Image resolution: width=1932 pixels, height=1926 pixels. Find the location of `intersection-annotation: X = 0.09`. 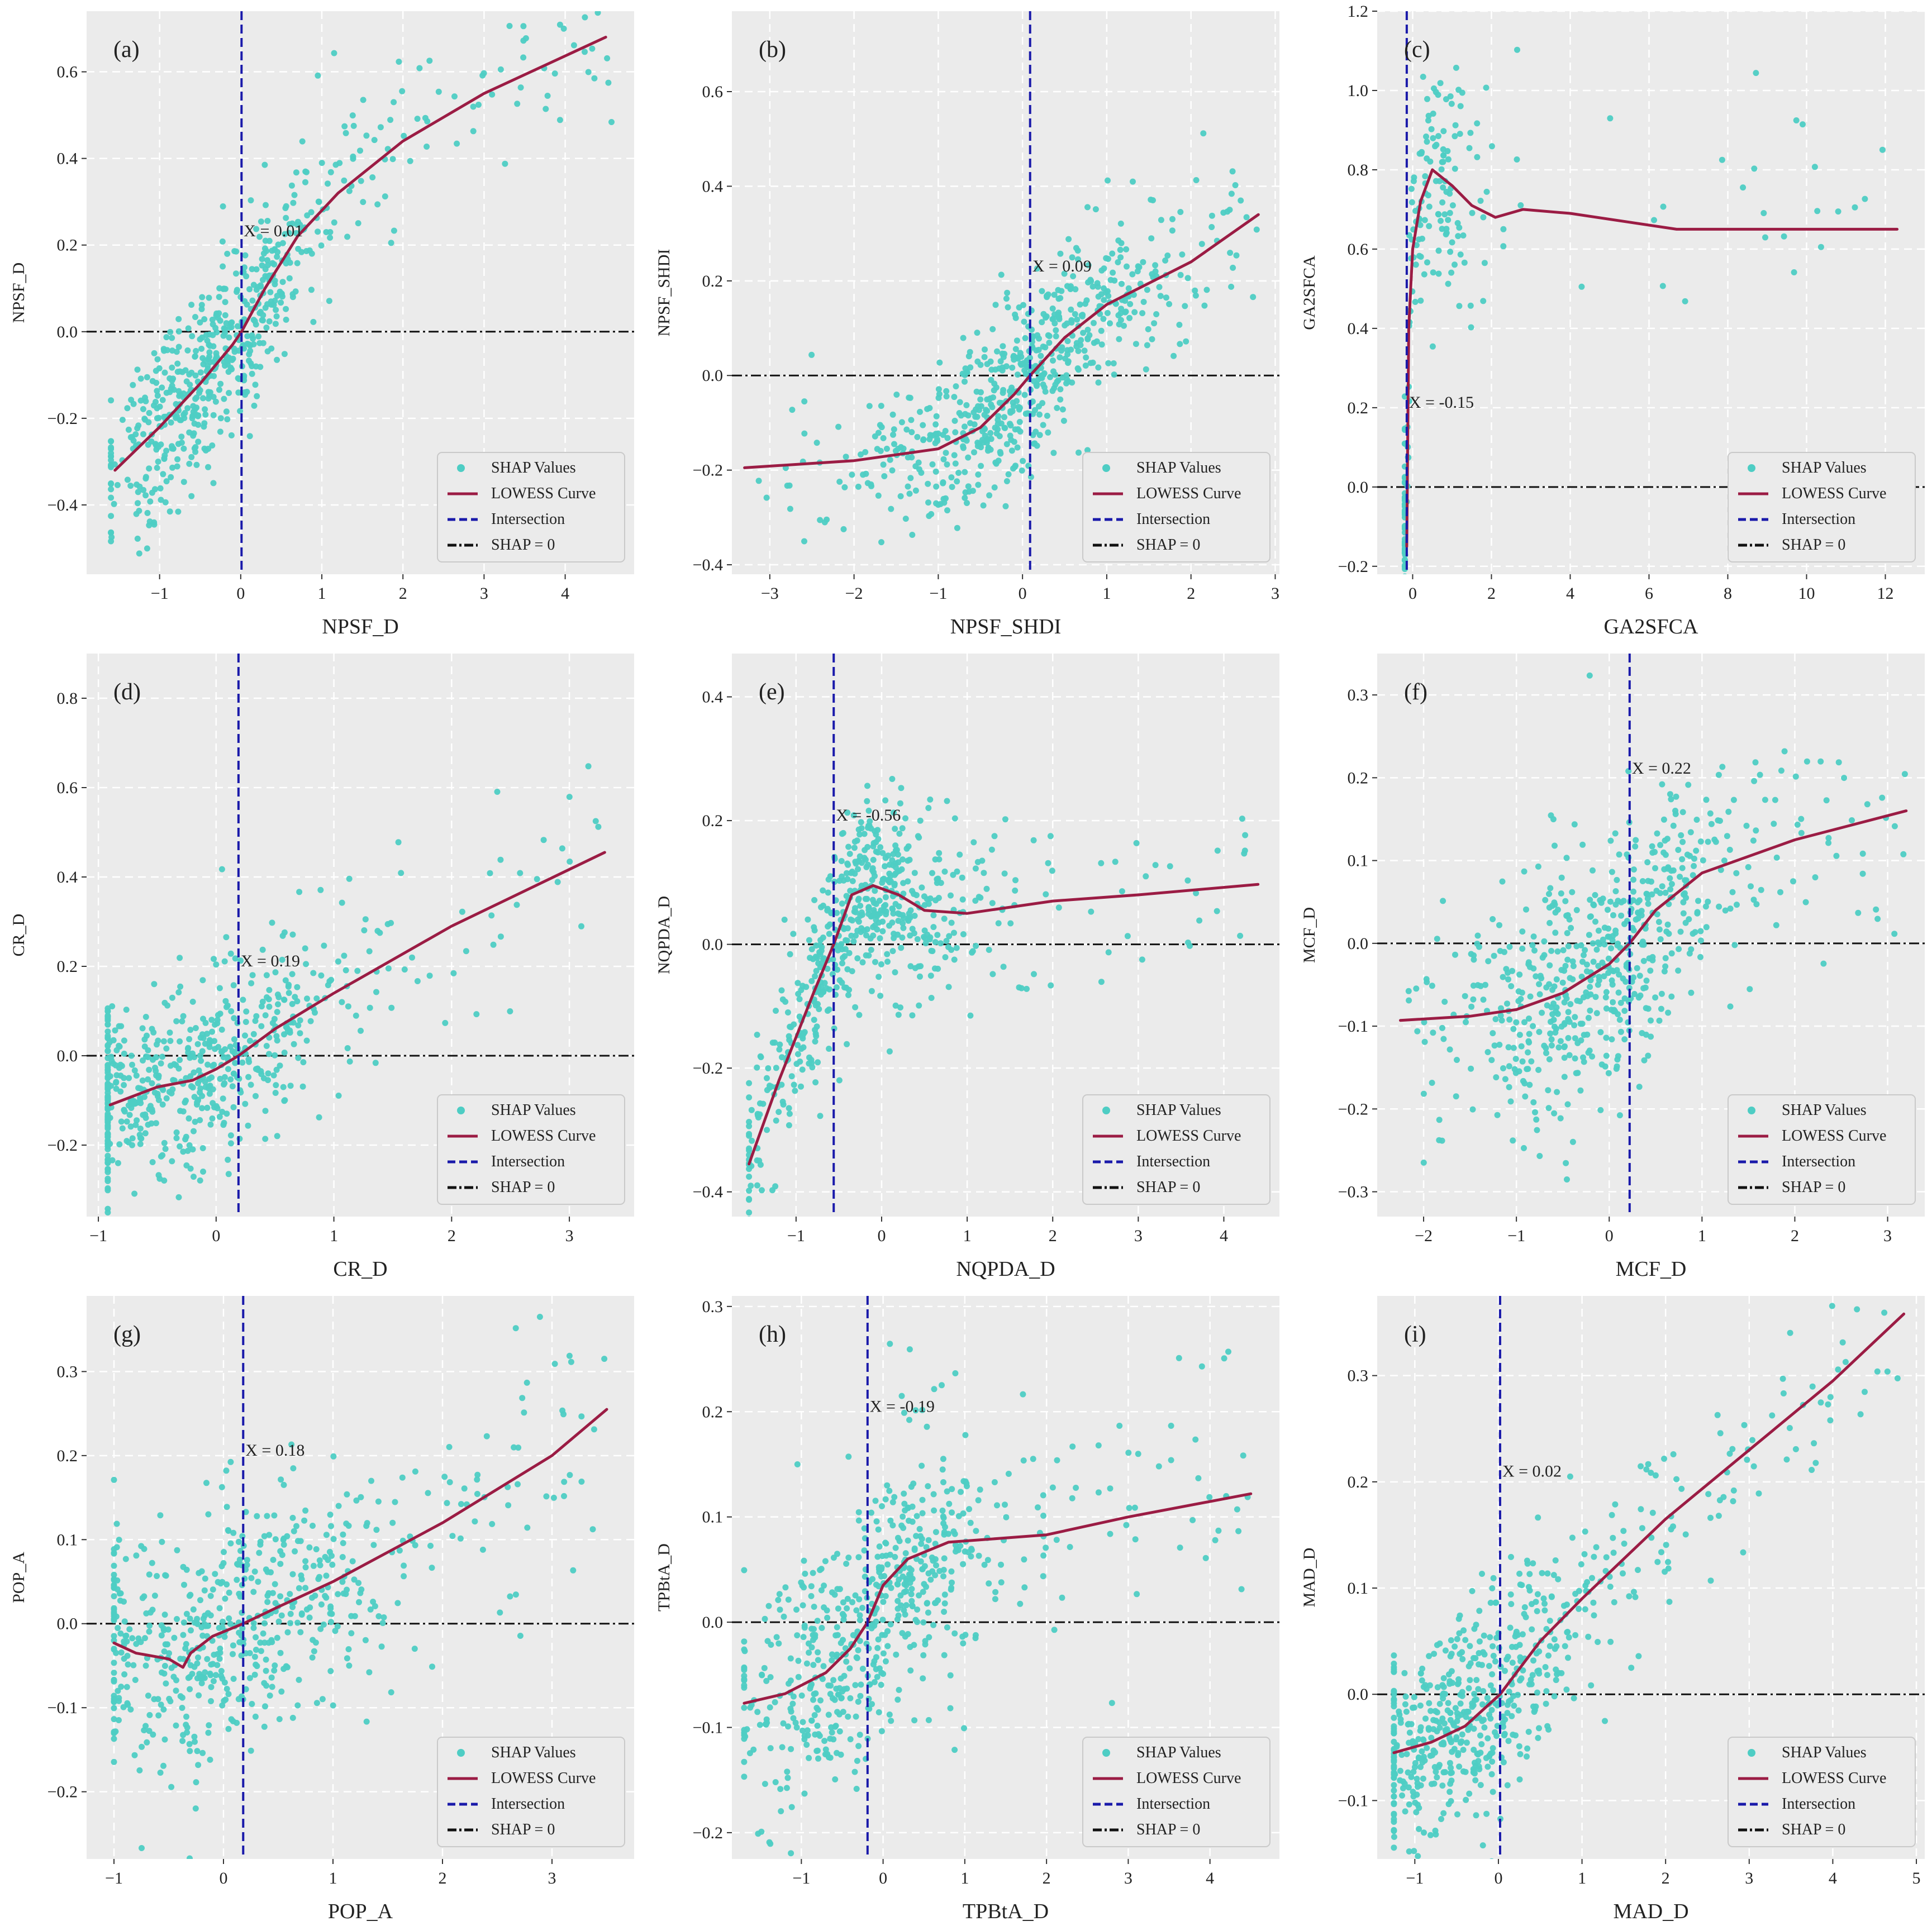

intersection-annotation: X = 0.09 is located at coordinates (1062, 266).